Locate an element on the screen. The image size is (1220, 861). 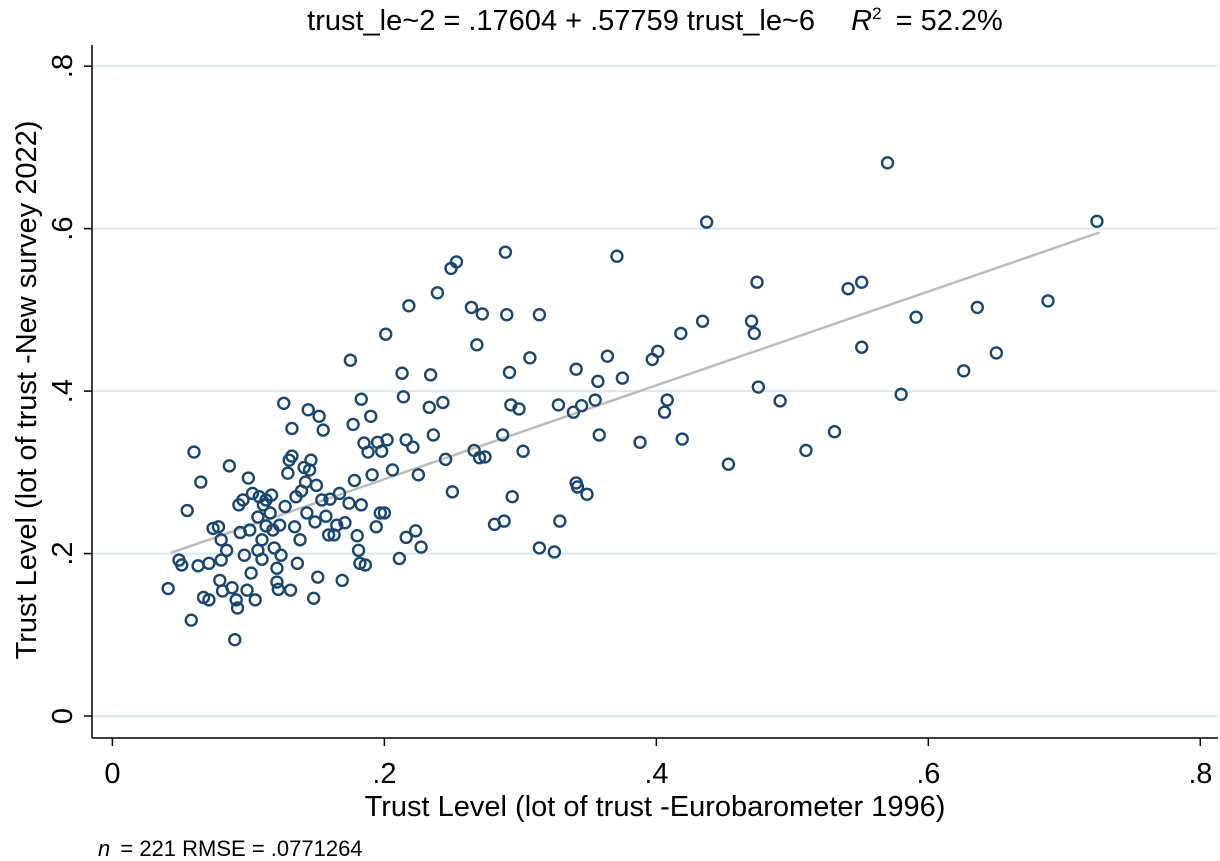
x-tick-label: 0 is located at coordinates (112, 774).